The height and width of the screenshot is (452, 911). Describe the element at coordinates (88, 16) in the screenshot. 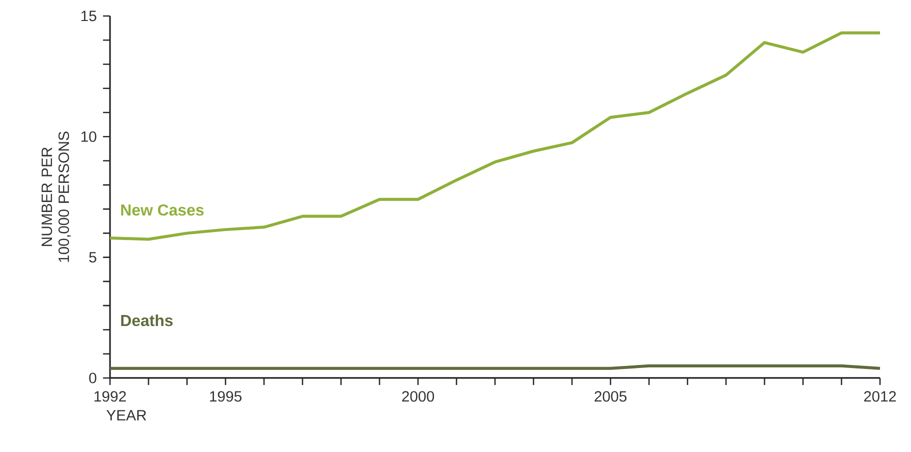

I see `y-tick-label: 15` at that location.